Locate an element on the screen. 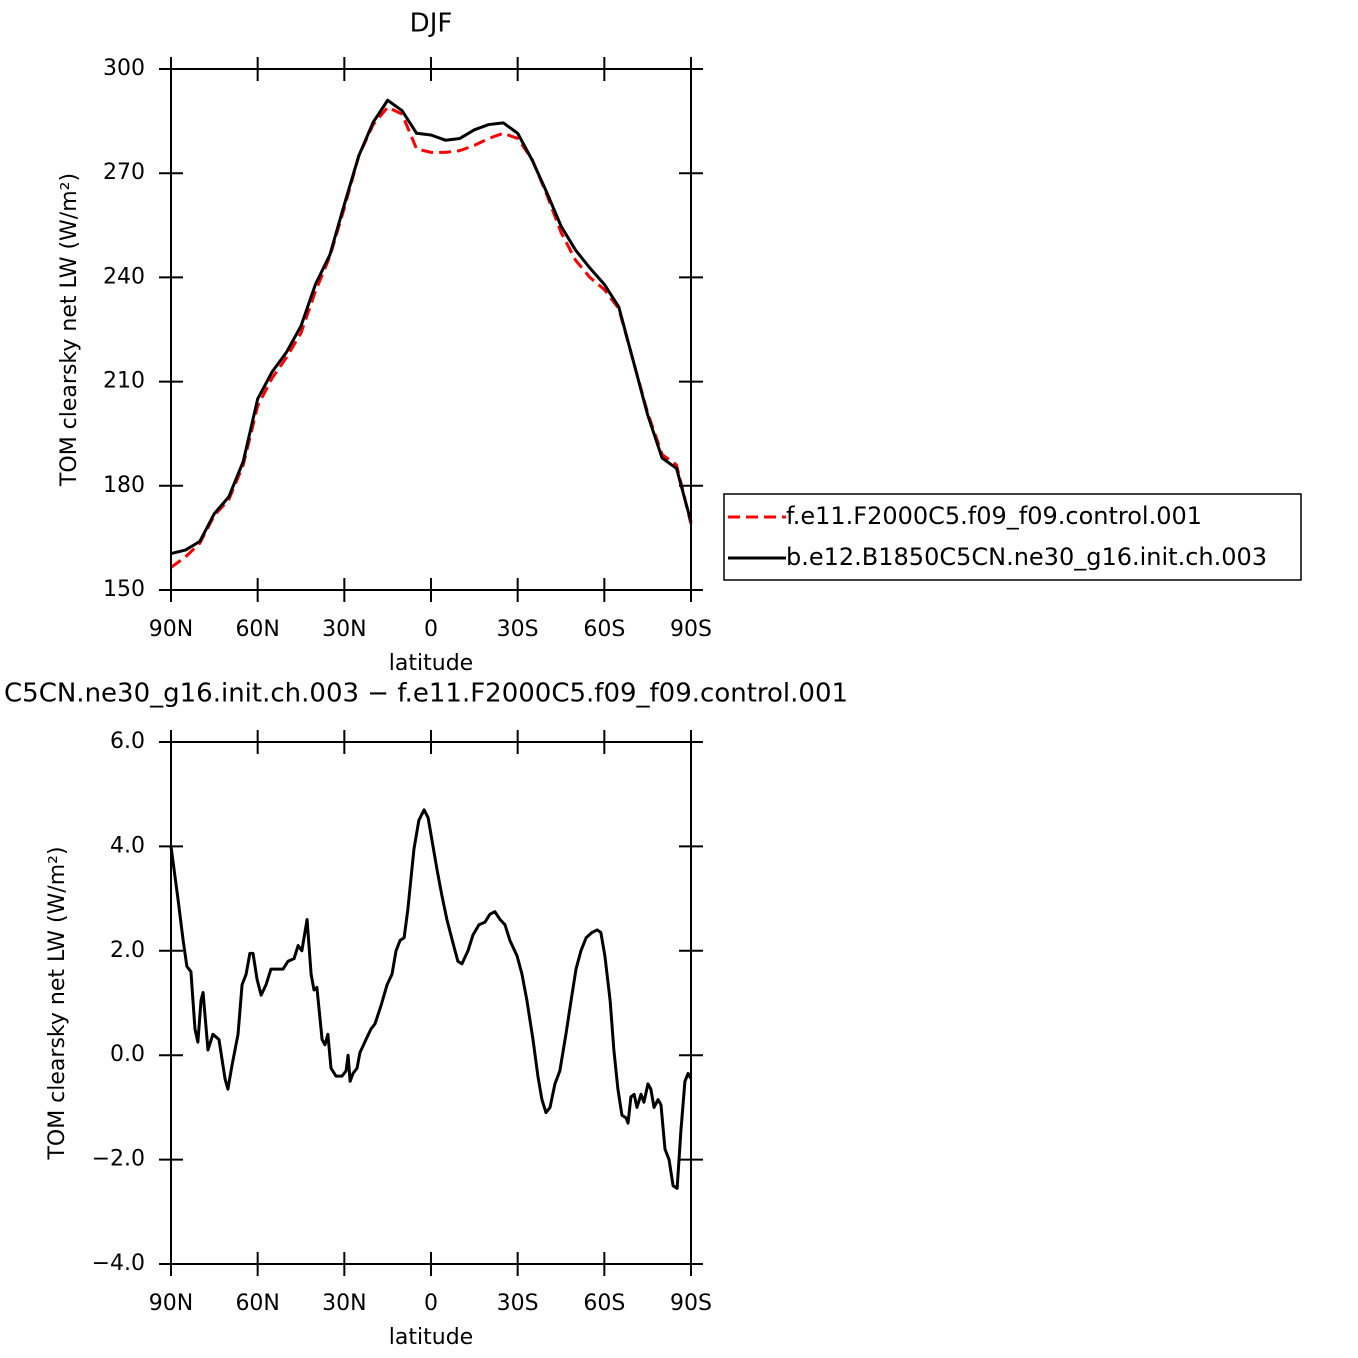 The height and width of the screenshot is (1358, 1358). y-tick-label: 300 is located at coordinates (124, 68).